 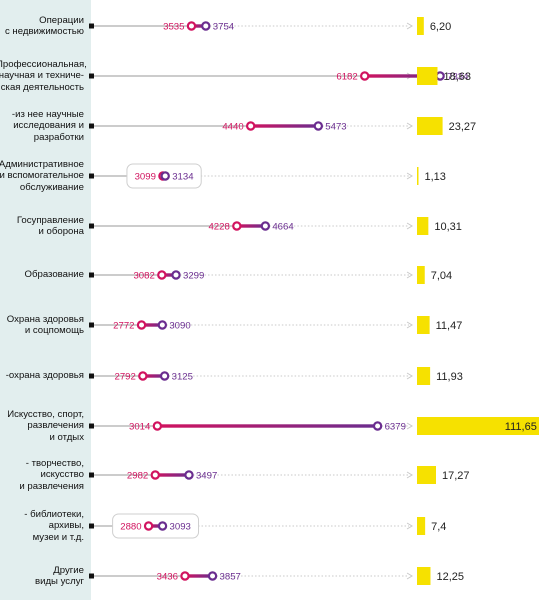 What do you see at coordinates (44, 26) in the screenshot?
I see `category-label: Операции с недвижимостью` at bounding box center [44, 26].